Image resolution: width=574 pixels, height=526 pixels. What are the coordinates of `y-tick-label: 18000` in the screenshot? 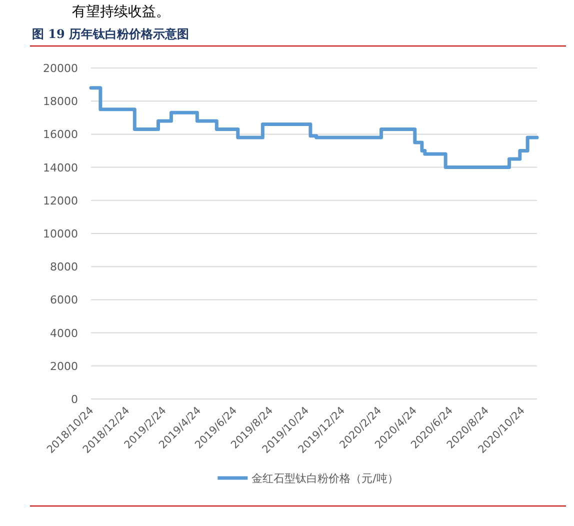 It's located at (60, 101).